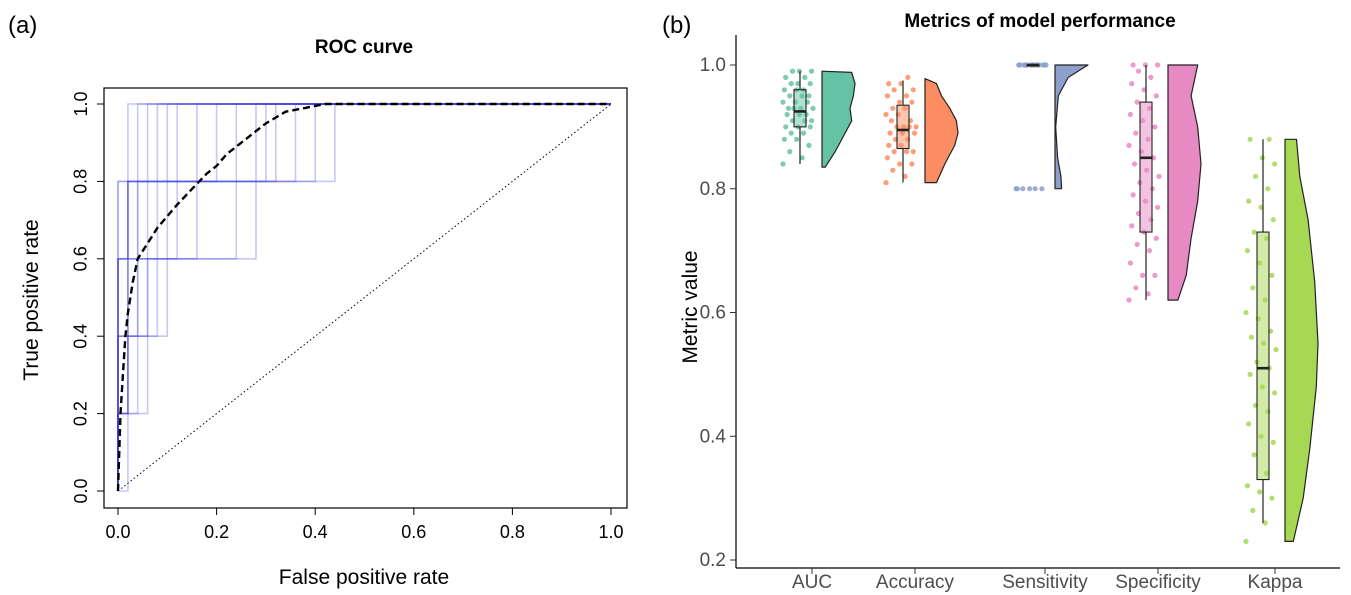 This screenshot has height=595, width=1351. Describe the element at coordinates (610, 532) in the screenshot. I see `roc-x-tick-label: 1.0` at that location.